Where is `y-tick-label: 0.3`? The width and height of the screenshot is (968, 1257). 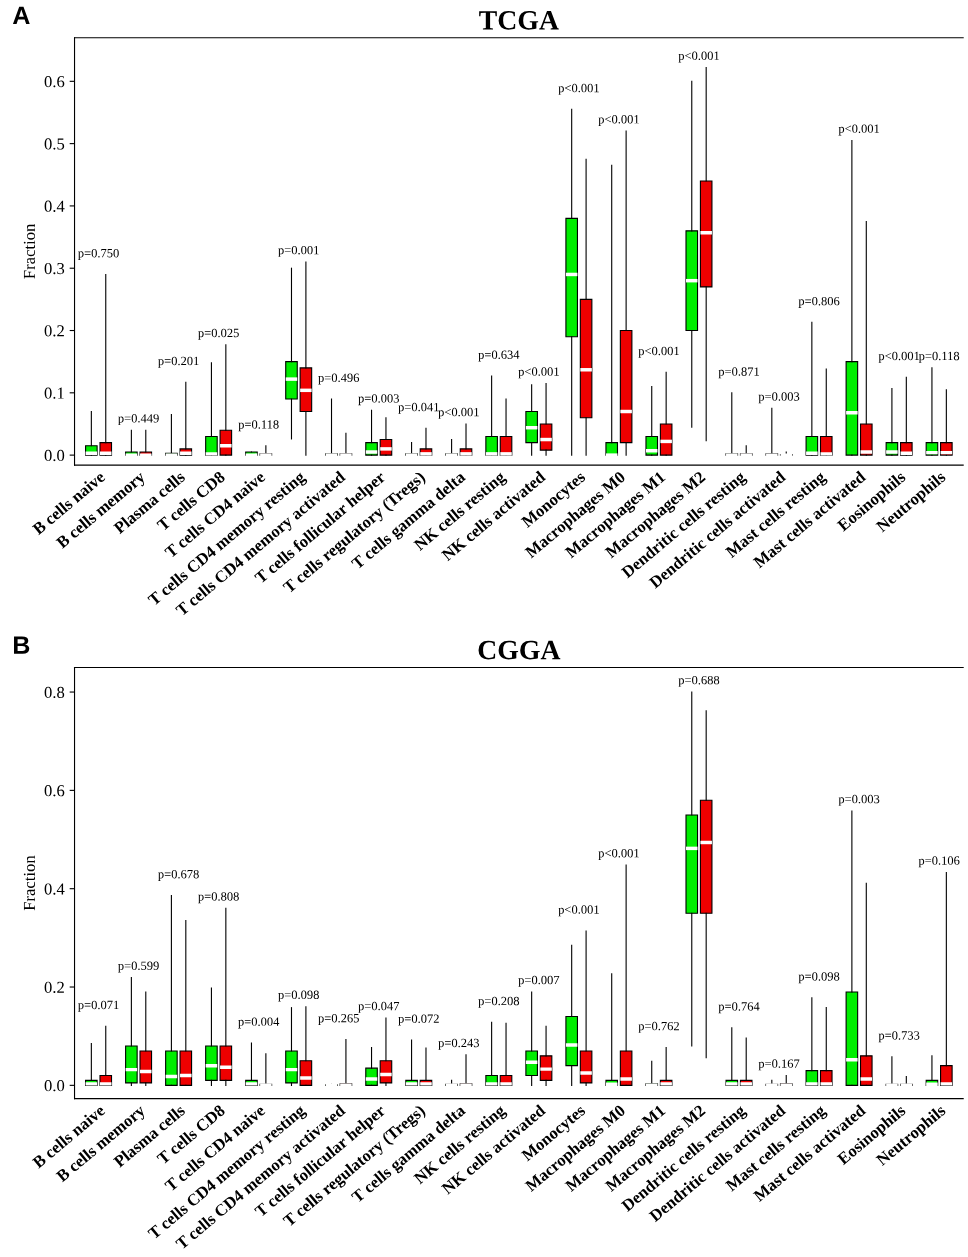
y-tick-label: 0.3 is located at coordinates (54, 268).